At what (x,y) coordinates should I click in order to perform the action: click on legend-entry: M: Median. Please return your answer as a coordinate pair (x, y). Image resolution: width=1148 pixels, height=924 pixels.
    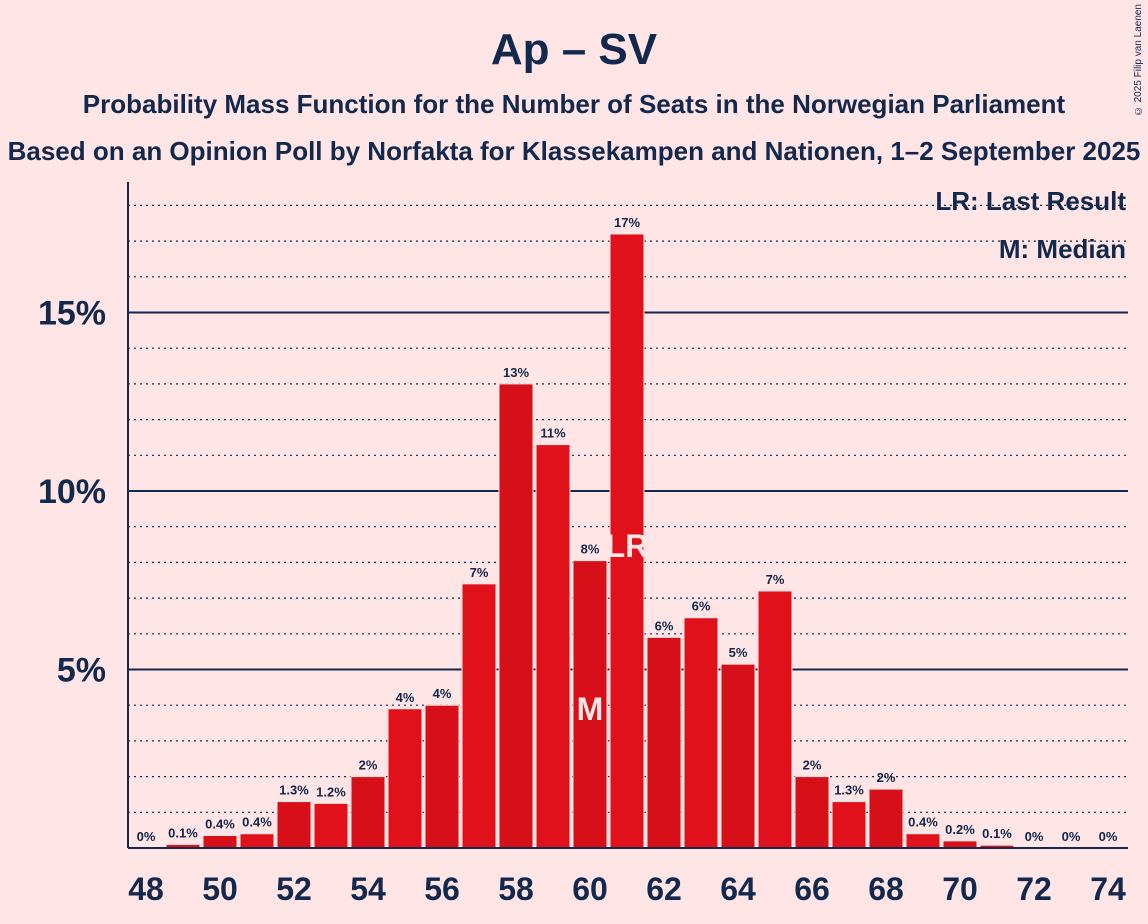
    Looking at the image, I should click on (1062, 249).